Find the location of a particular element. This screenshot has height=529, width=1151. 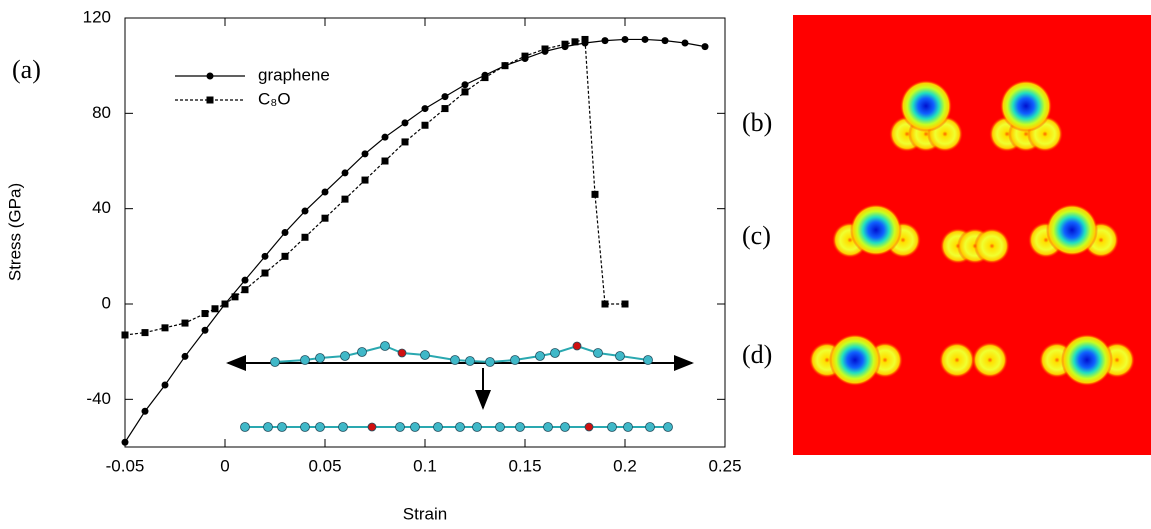

y-tick-label: 0 is located at coordinates (106, 302).